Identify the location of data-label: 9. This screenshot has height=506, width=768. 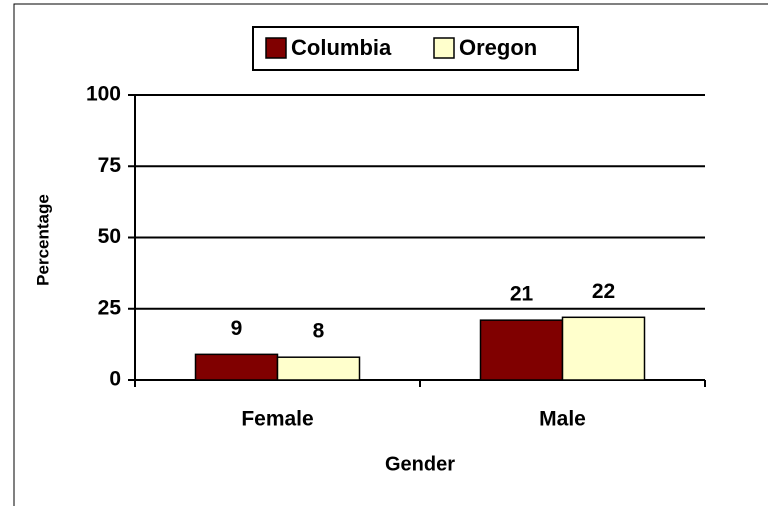
(237, 328).